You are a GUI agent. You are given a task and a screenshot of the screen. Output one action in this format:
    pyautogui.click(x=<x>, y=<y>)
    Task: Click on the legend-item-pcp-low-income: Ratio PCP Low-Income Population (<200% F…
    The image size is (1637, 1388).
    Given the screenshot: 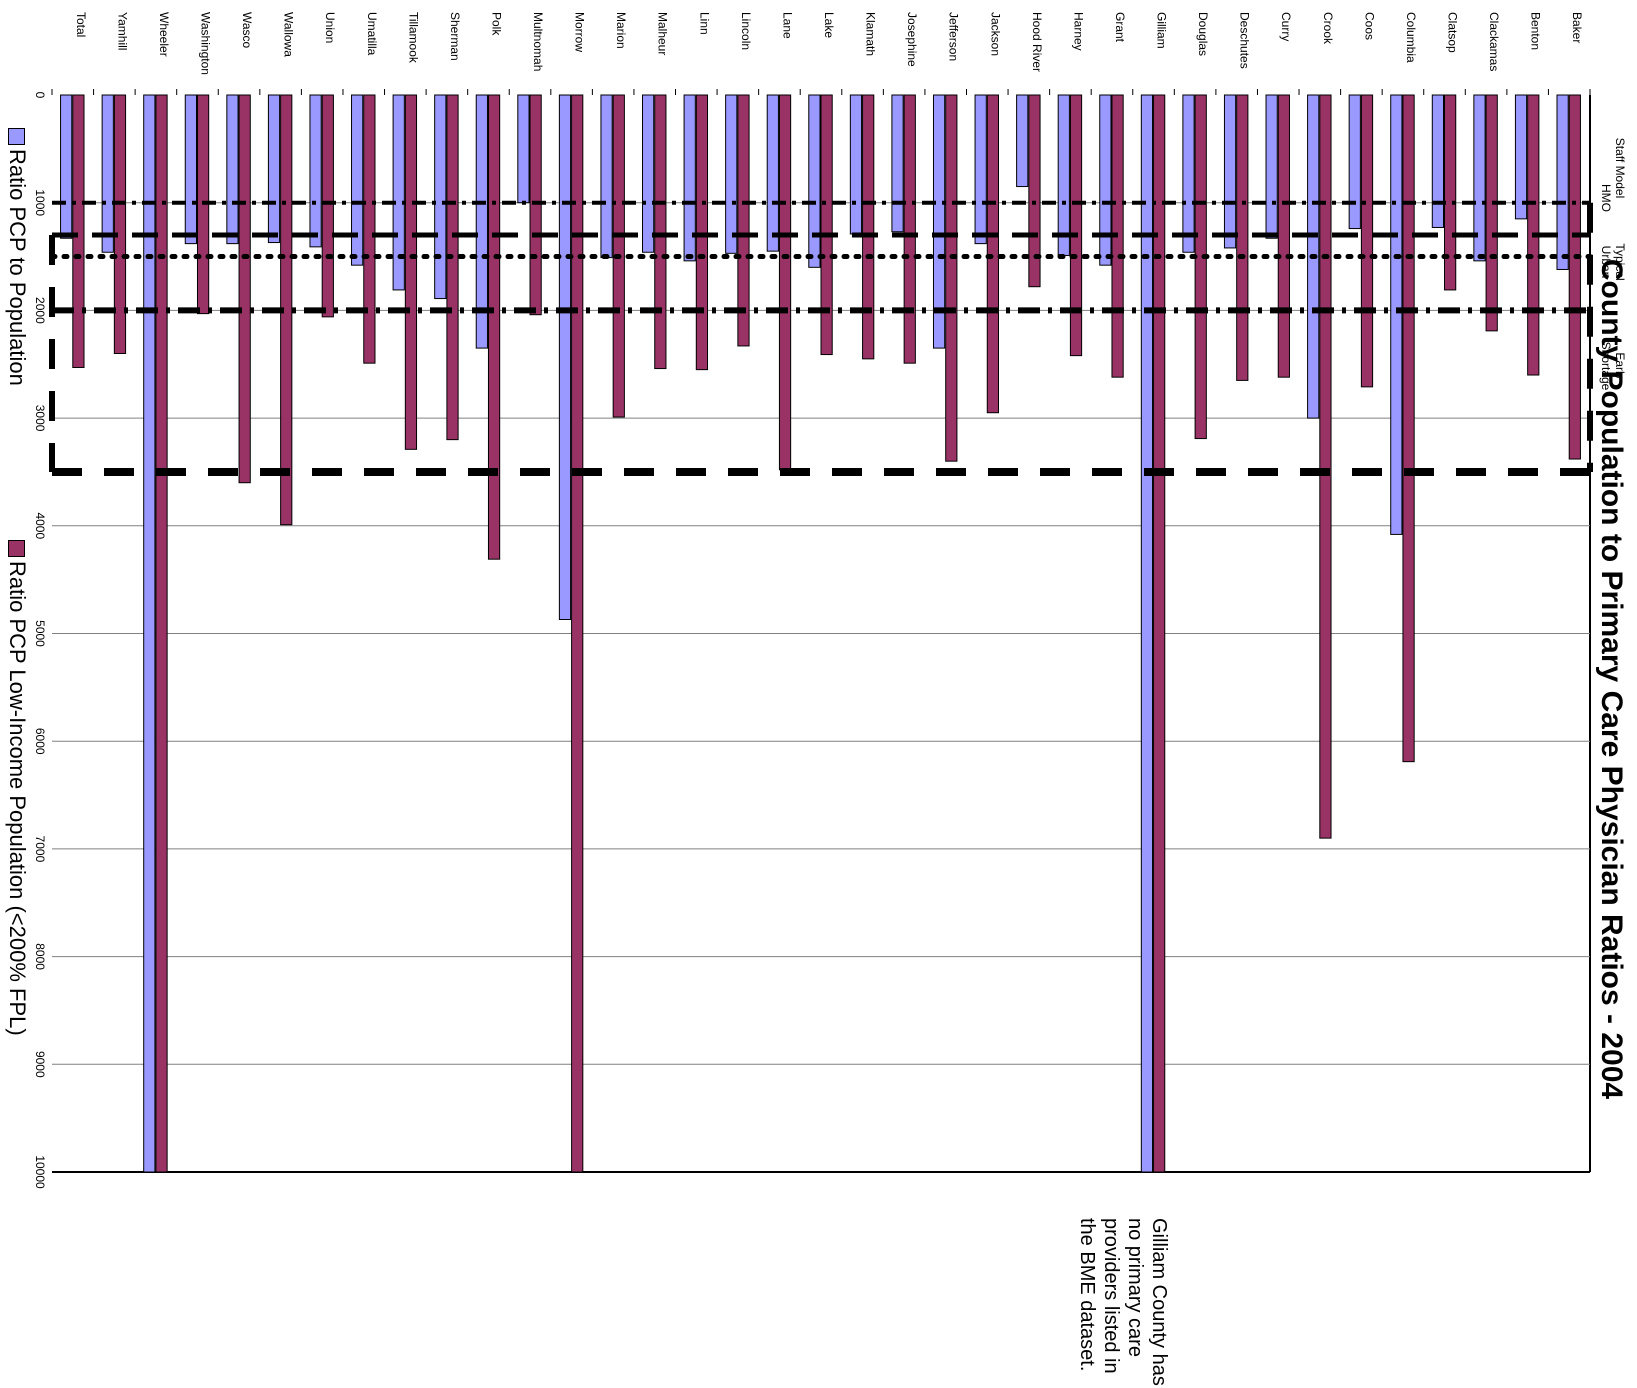 What is the action you would take?
    pyautogui.click(x=17, y=788)
    